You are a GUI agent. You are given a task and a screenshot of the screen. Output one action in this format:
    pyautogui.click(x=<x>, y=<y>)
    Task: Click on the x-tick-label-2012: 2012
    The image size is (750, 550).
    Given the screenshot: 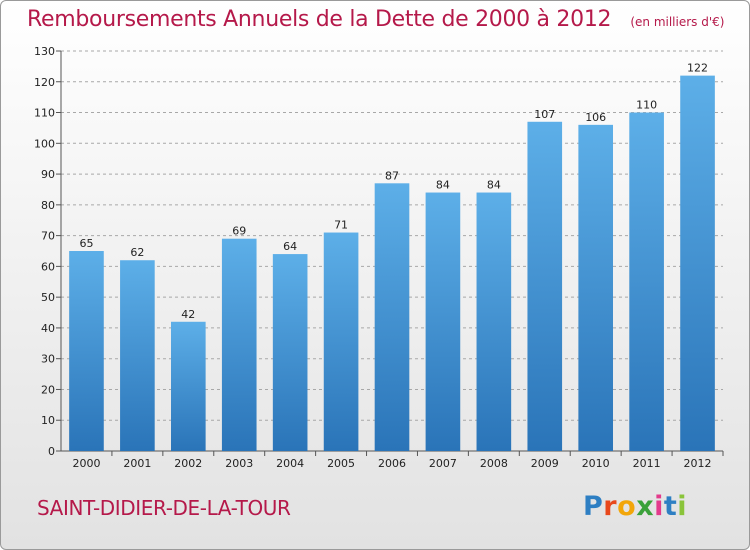 What is the action you would take?
    pyautogui.click(x=698, y=463)
    